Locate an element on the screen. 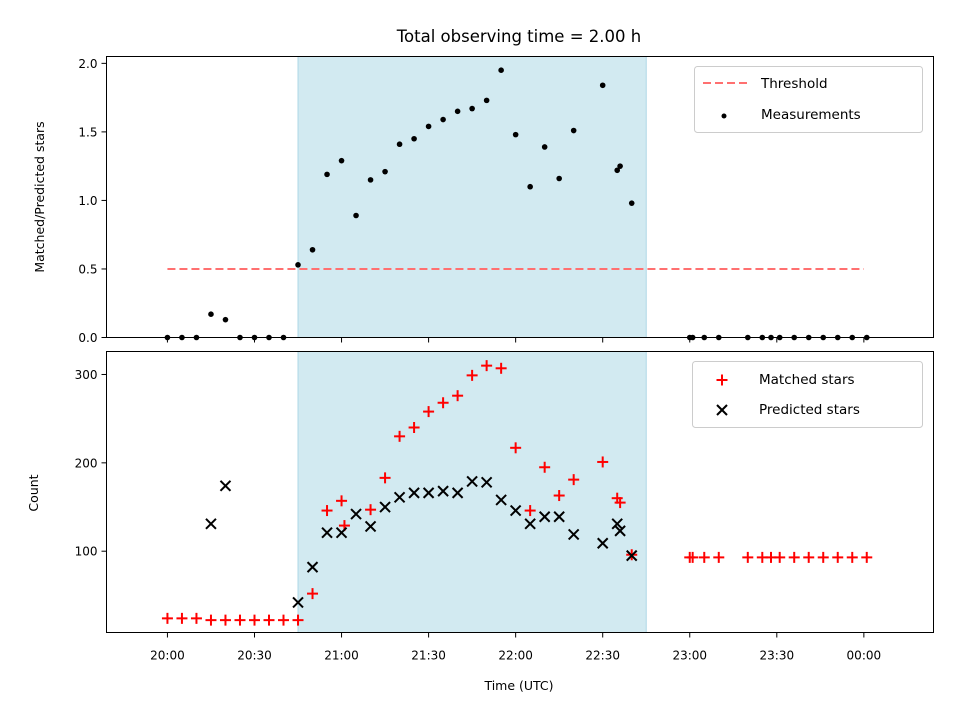  bot-observing-span is located at coordinates (472, 492).